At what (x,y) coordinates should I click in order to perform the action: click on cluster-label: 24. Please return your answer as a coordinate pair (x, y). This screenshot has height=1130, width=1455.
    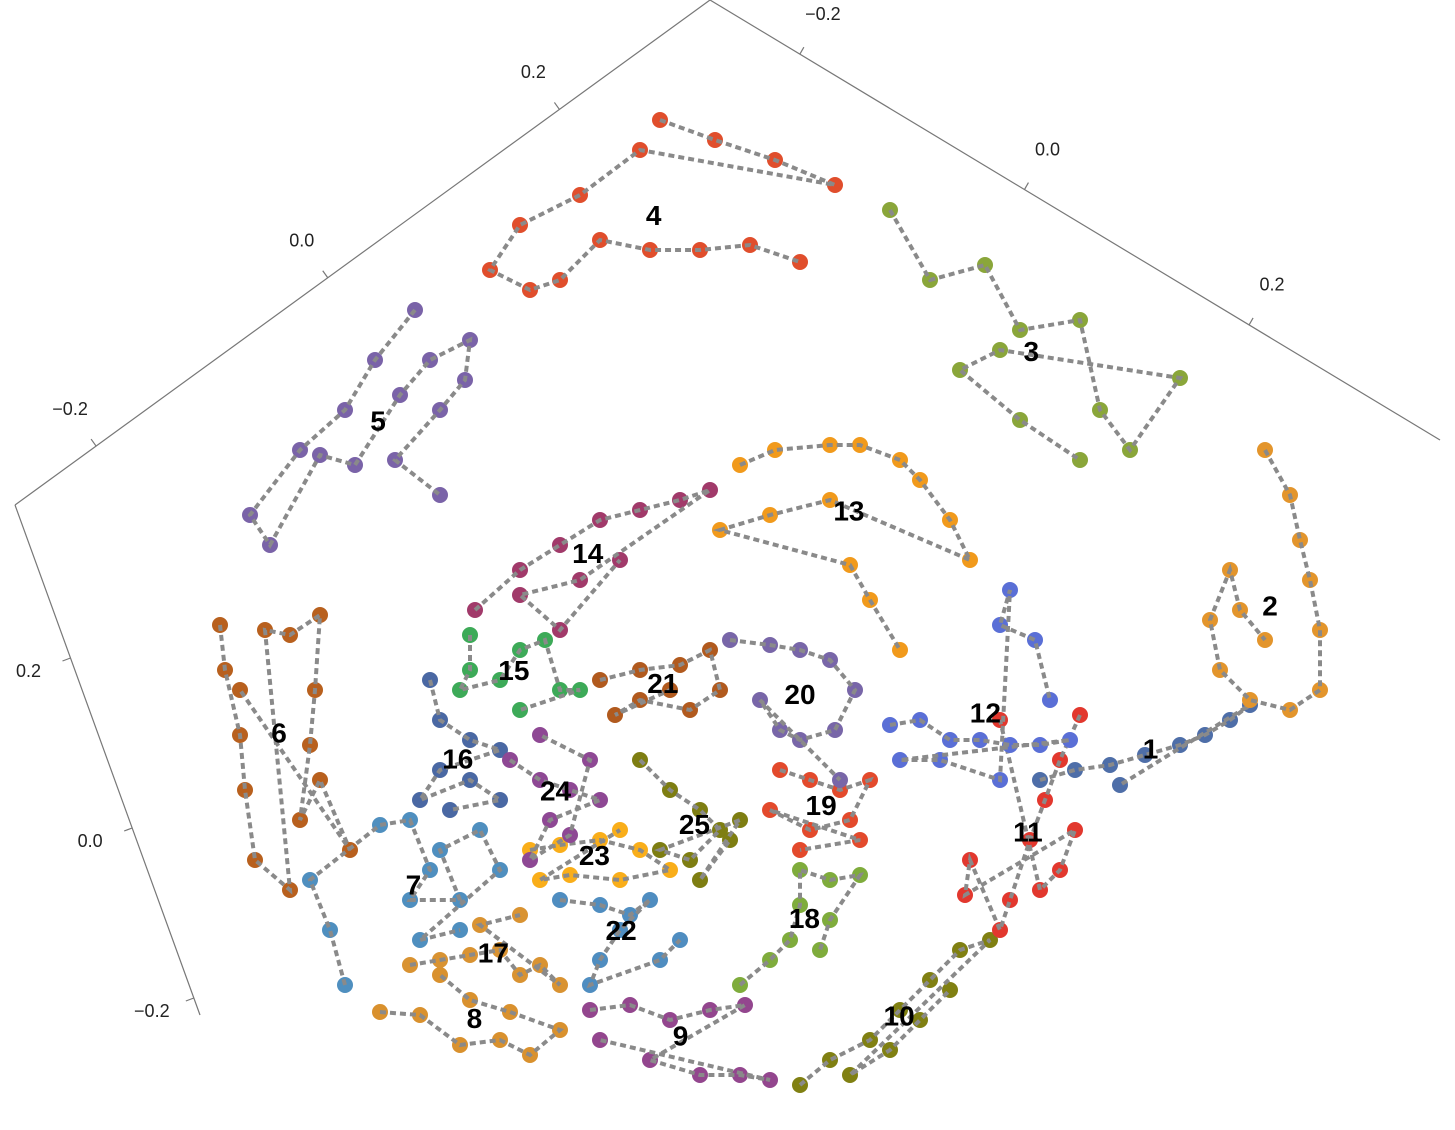
    Looking at the image, I should click on (556, 791).